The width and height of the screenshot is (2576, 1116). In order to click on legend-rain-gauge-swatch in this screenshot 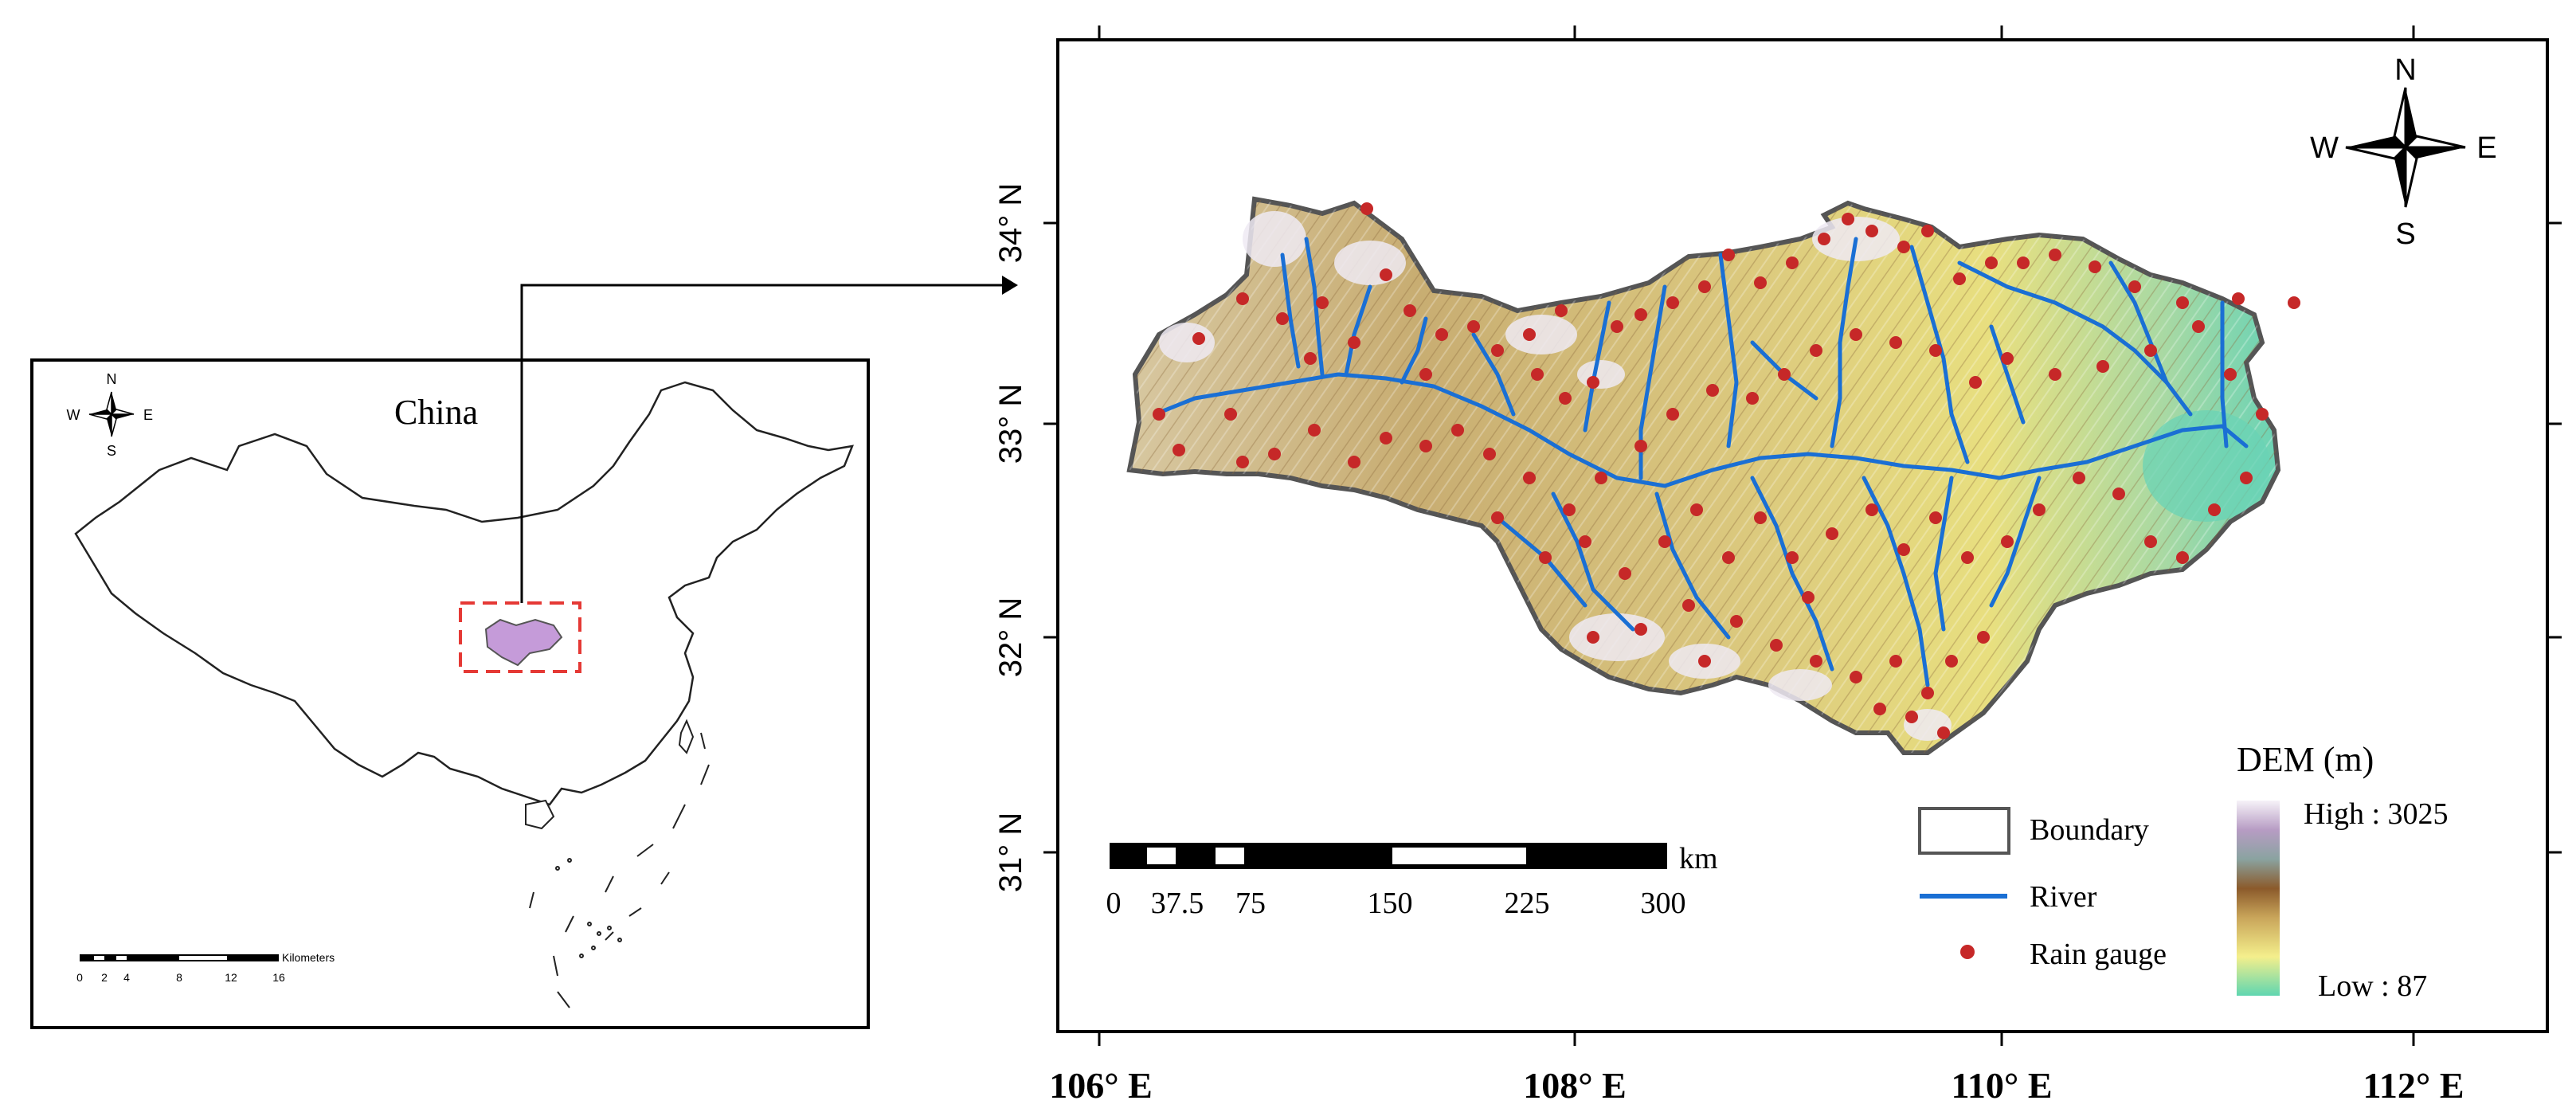, I will do `click(1967, 952)`.